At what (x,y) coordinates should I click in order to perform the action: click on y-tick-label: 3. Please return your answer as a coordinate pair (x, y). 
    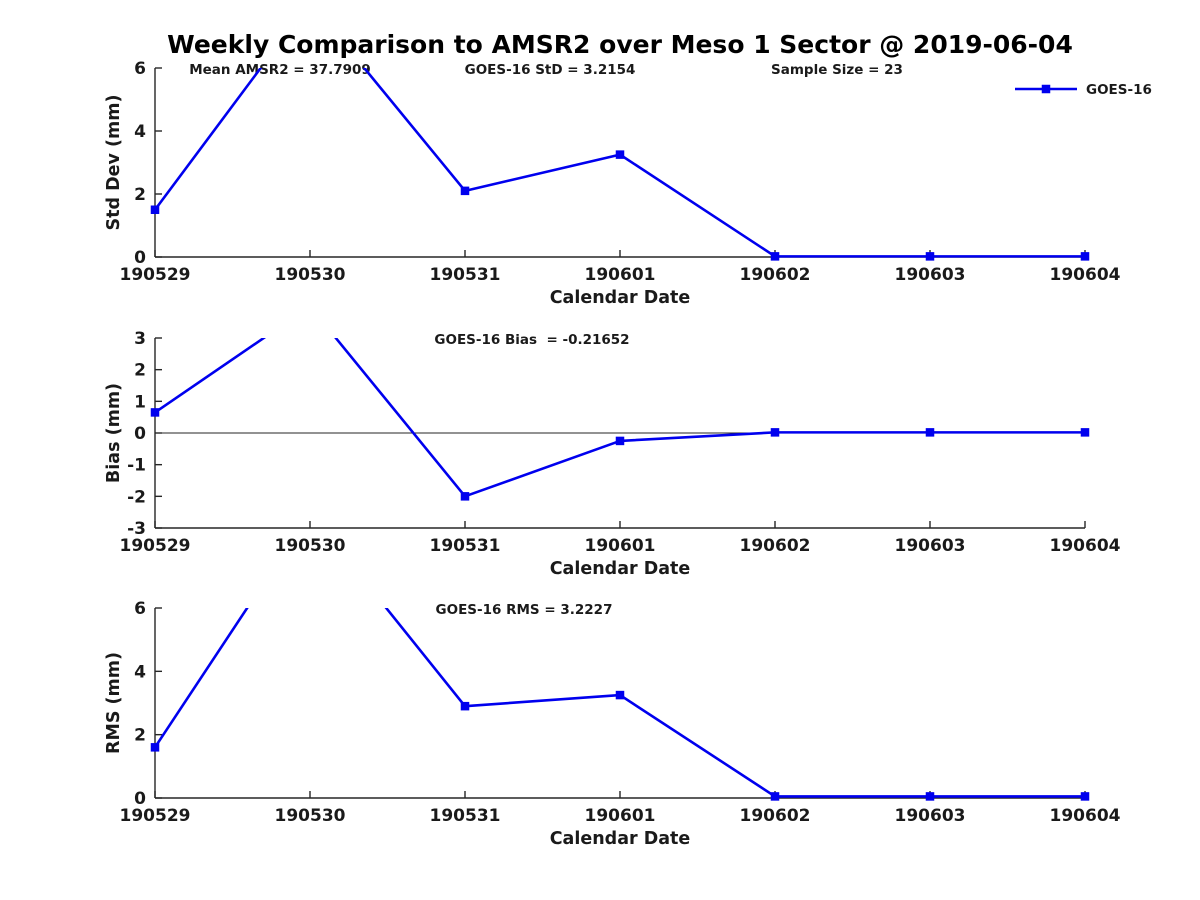
    Looking at the image, I should click on (140, 339).